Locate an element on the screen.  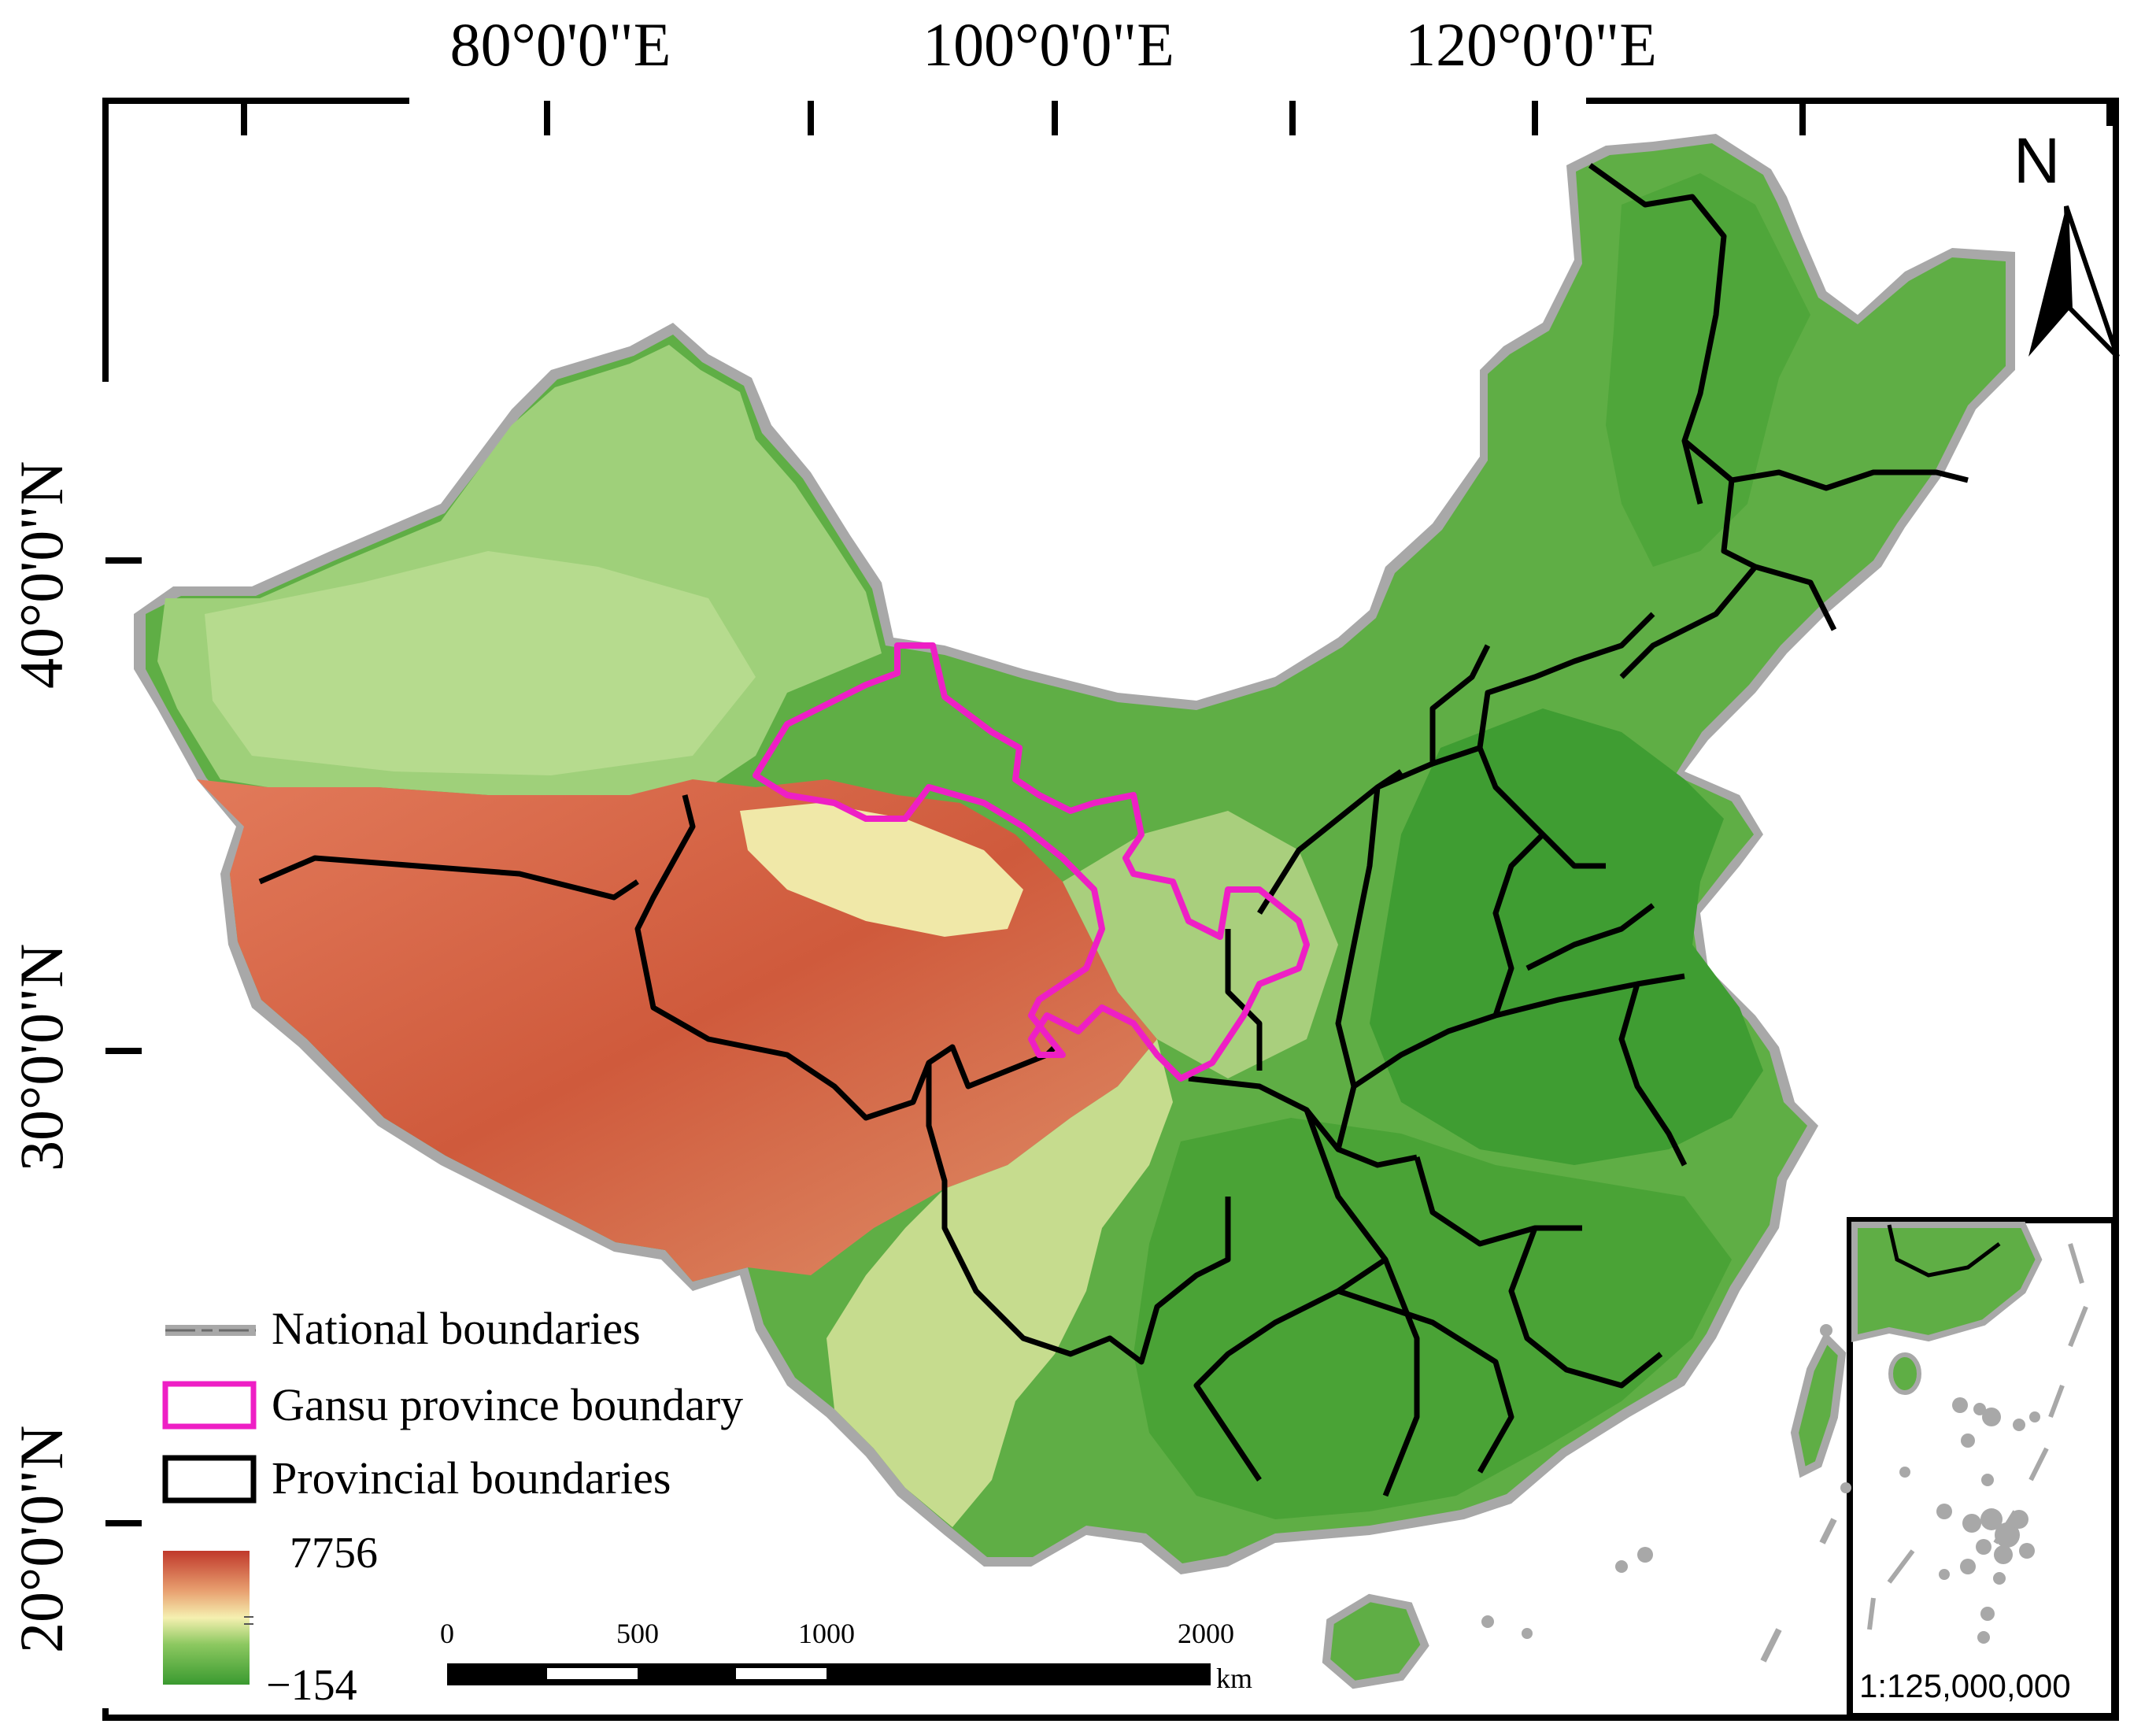
loess-terrain is located at coordinates (1200, 944).